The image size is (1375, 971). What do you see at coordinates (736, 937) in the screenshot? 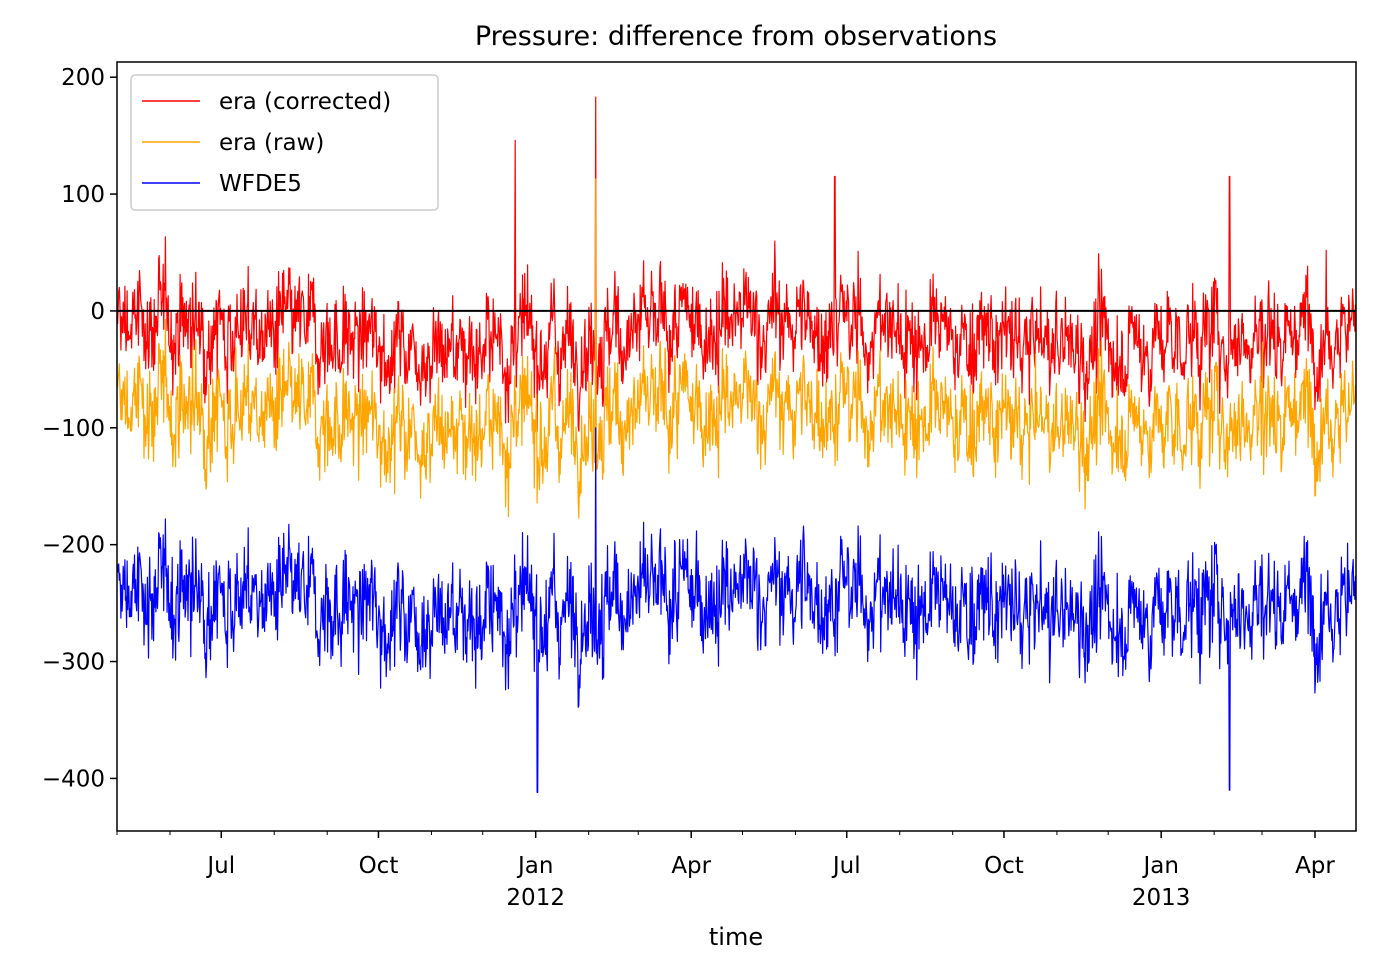
I see `x-axis-title: time` at bounding box center [736, 937].